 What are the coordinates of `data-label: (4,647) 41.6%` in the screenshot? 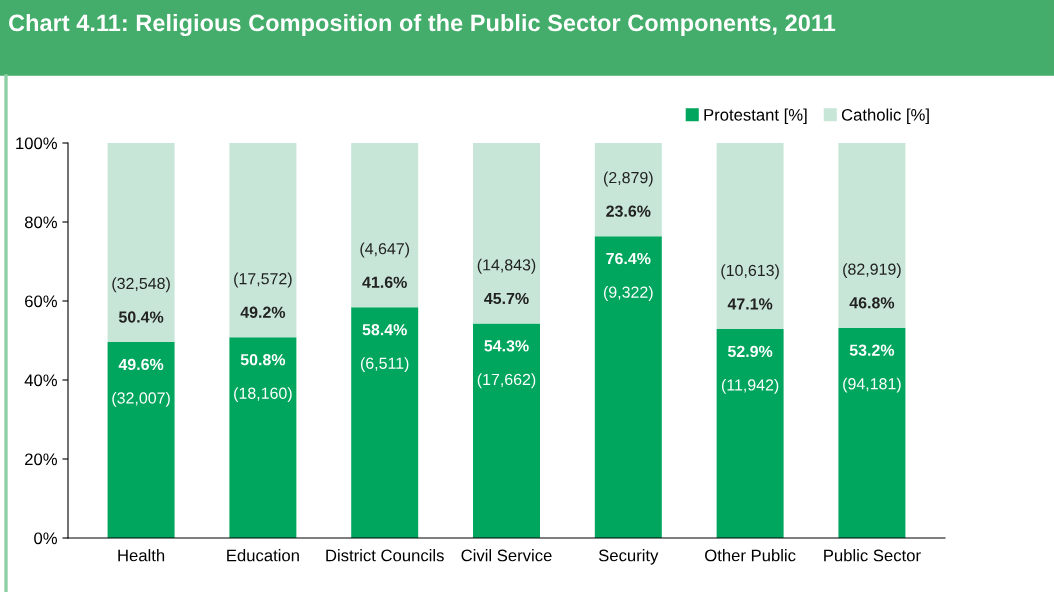 It's located at (385, 265).